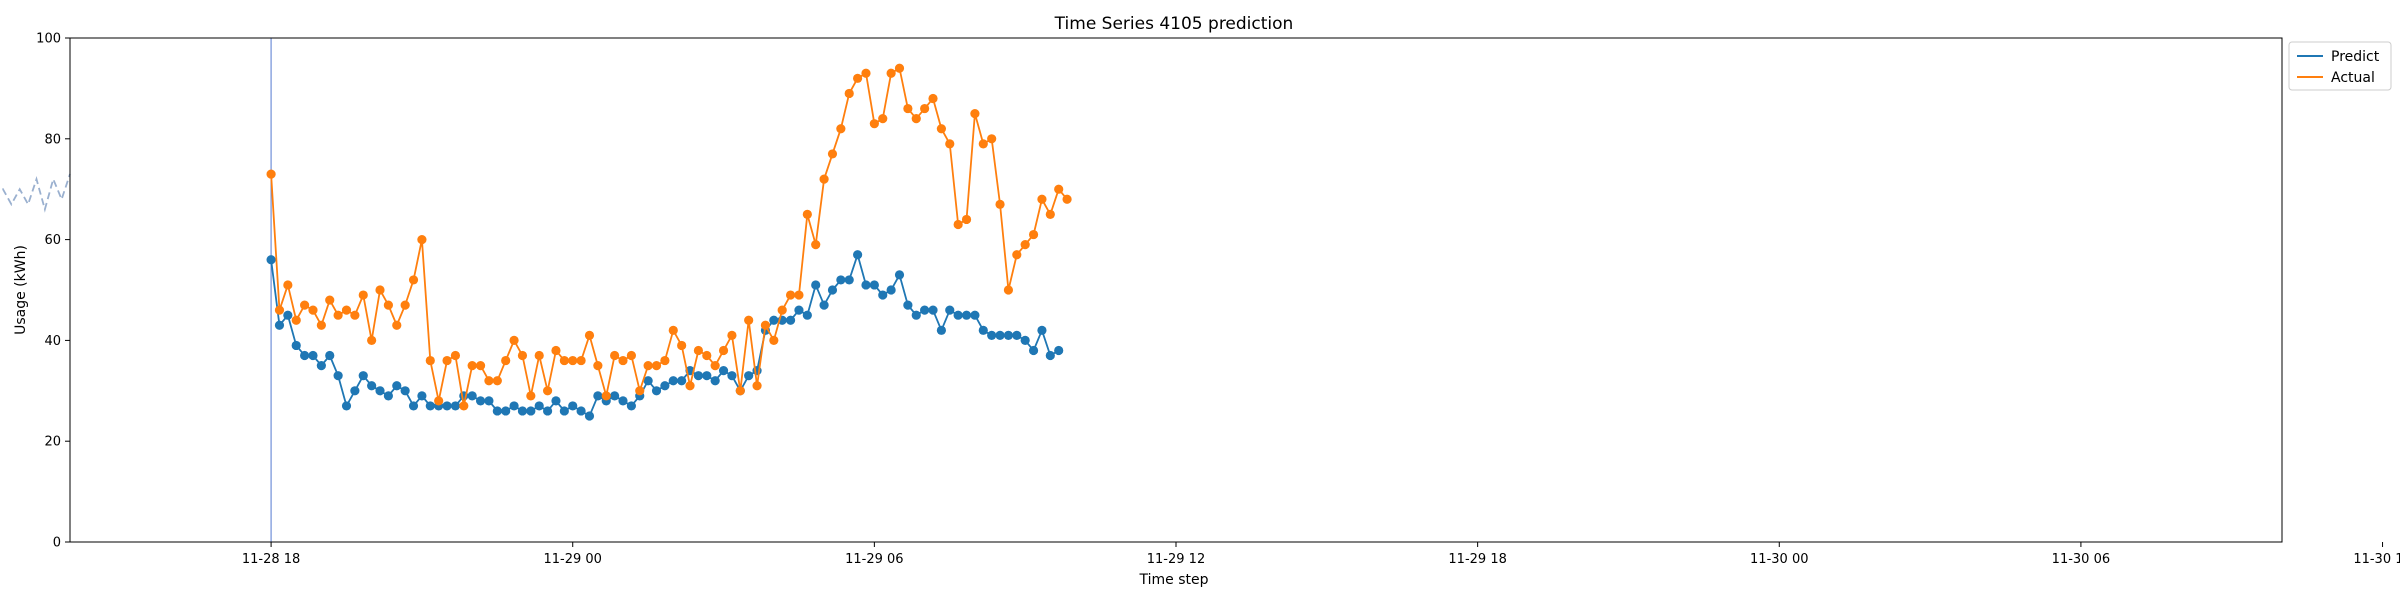 The height and width of the screenshot is (600, 2400). What do you see at coordinates (48, 39) in the screenshot?
I see `y-tick-label-100: 100` at bounding box center [48, 39].